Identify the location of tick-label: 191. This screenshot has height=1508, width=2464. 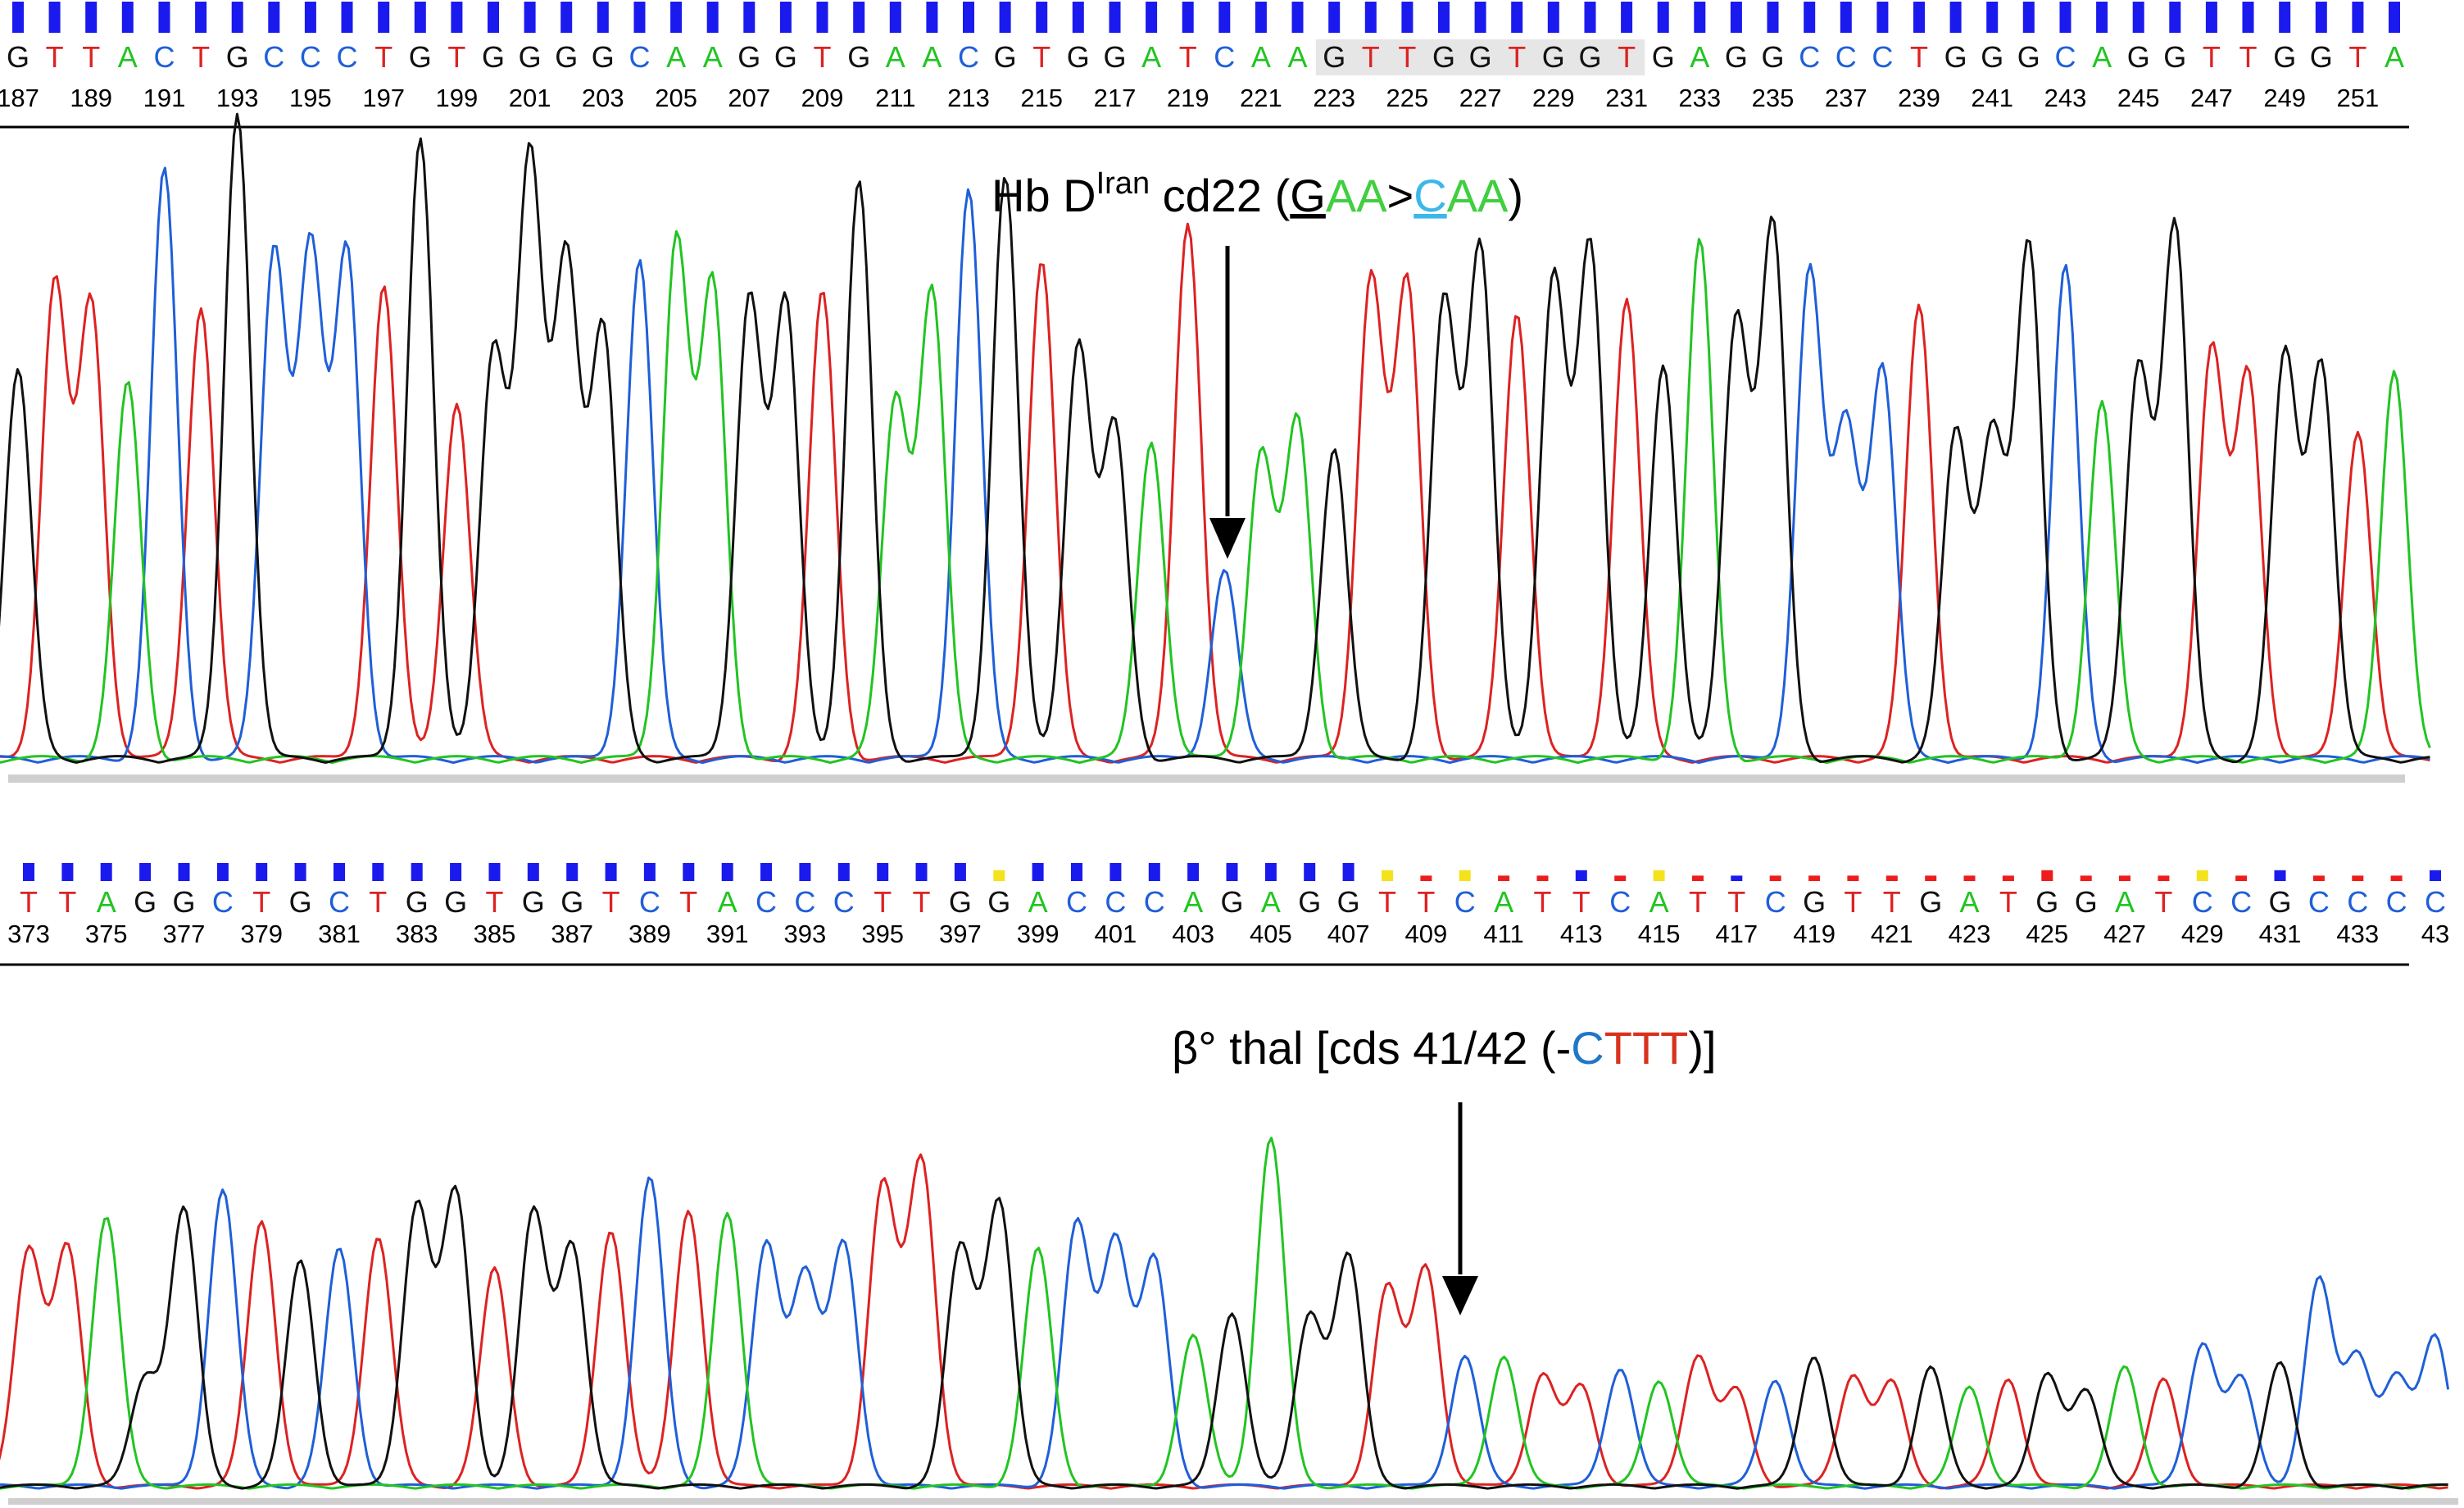
(164, 98).